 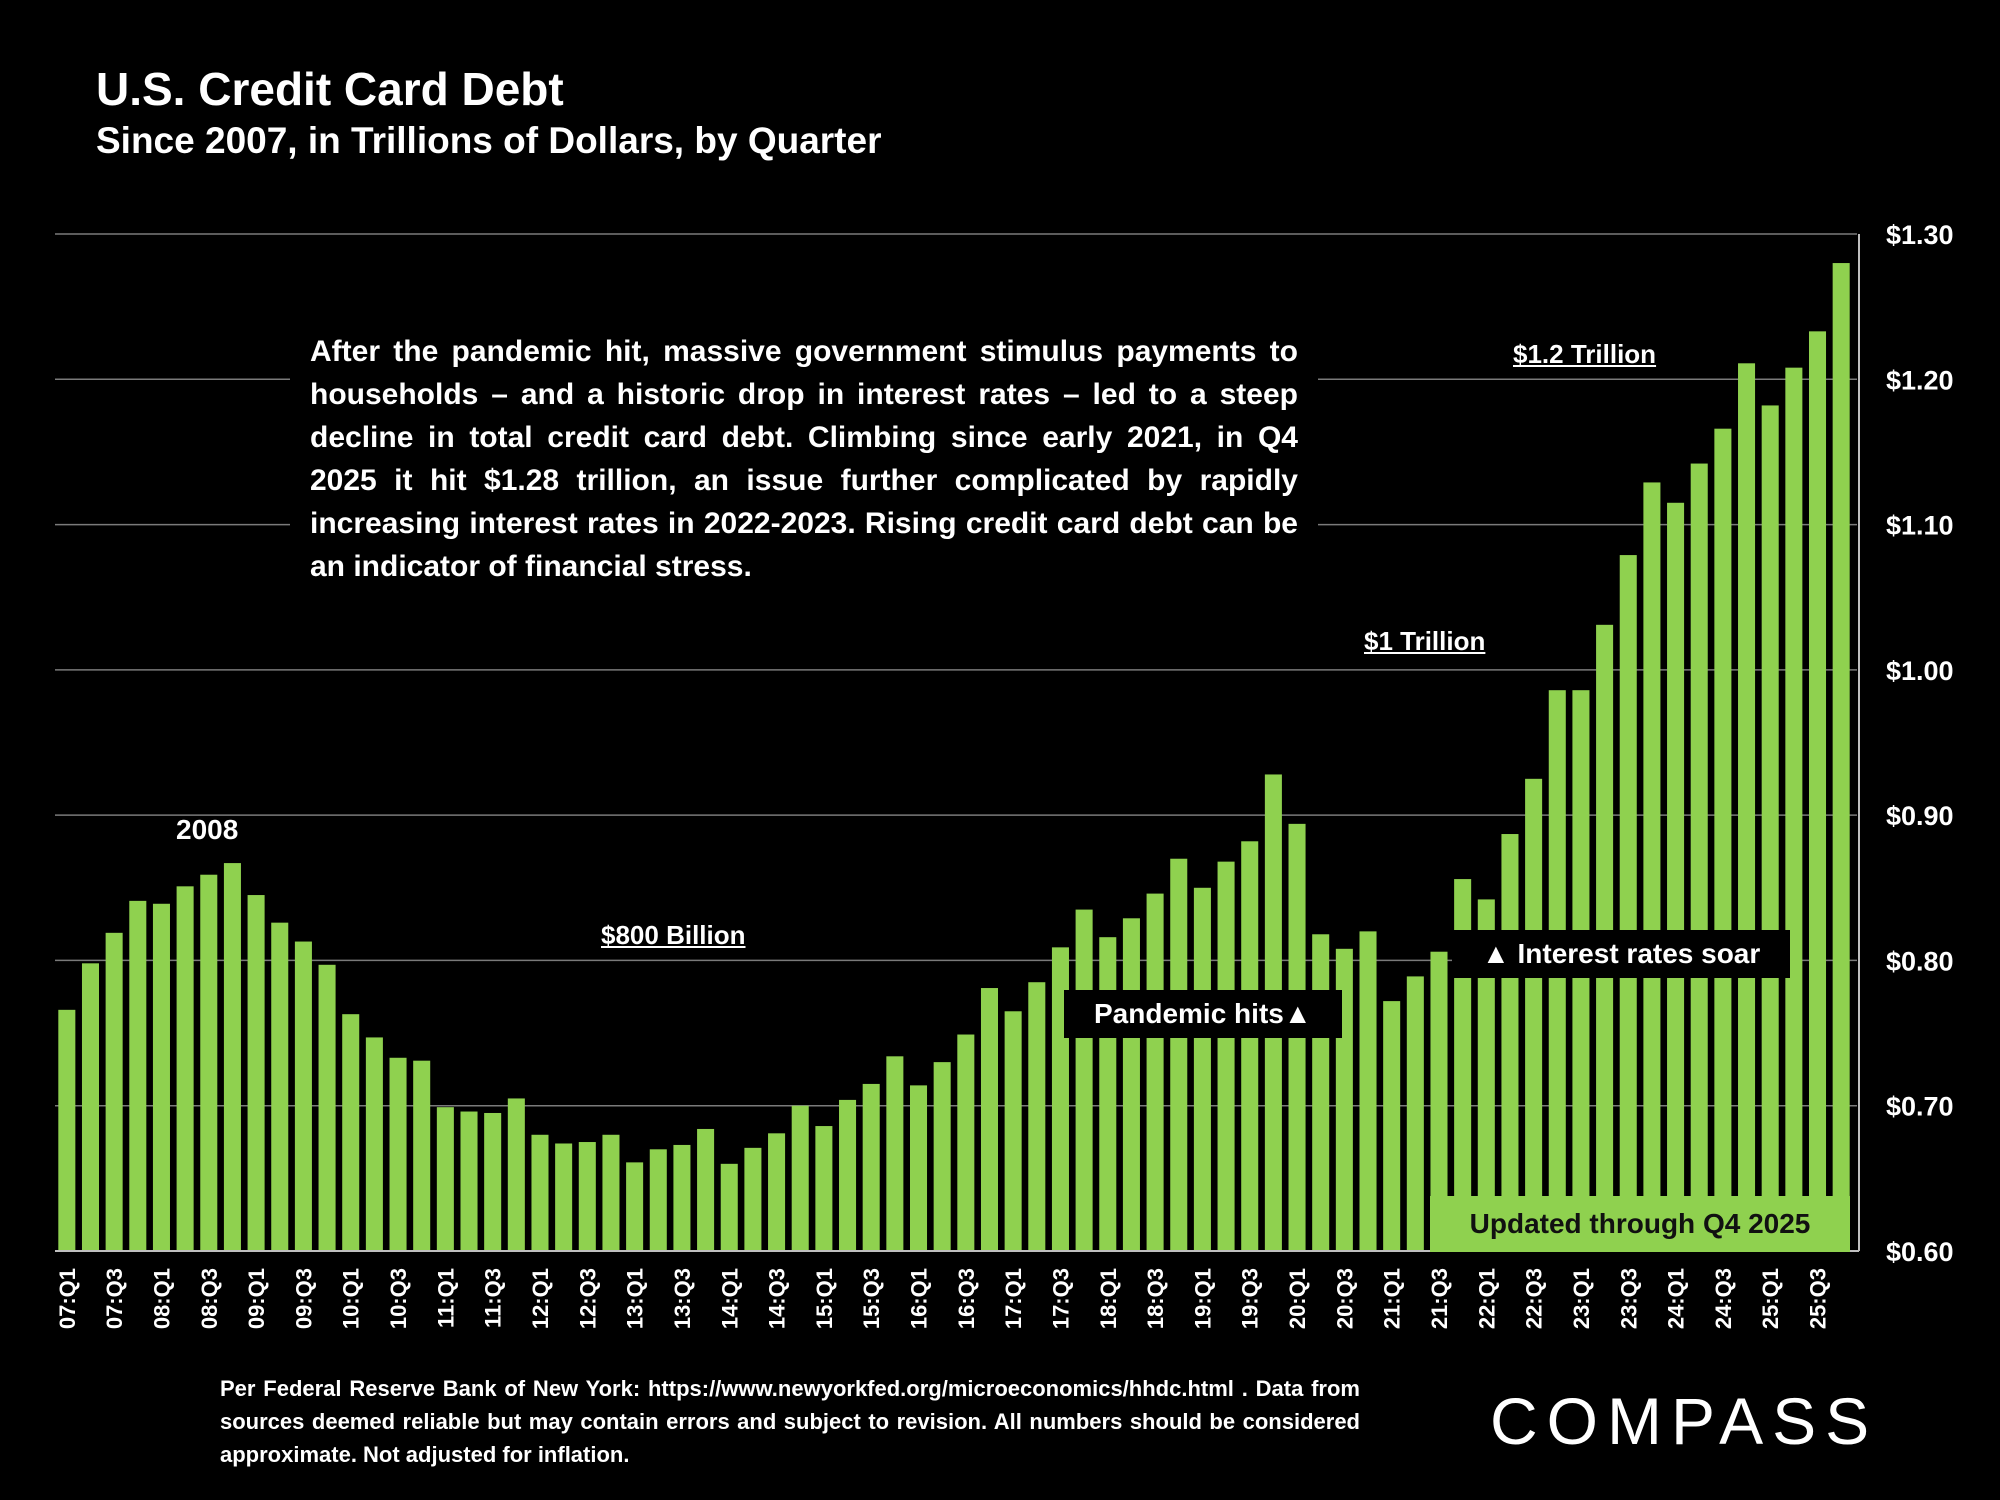 I want to click on y-tick-label: $1.20, so click(x=1920, y=380).